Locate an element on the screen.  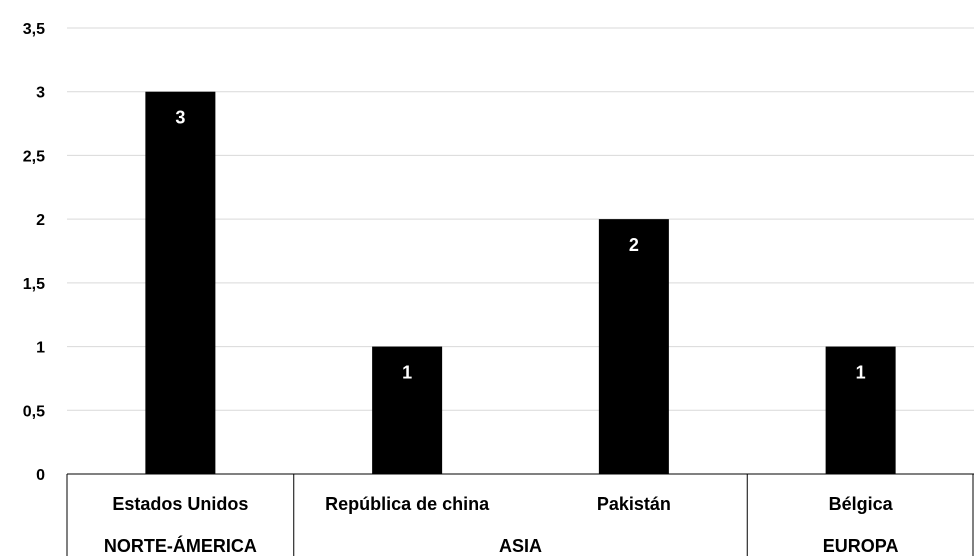
category-label: Estados Unidos is located at coordinates (180, 504).